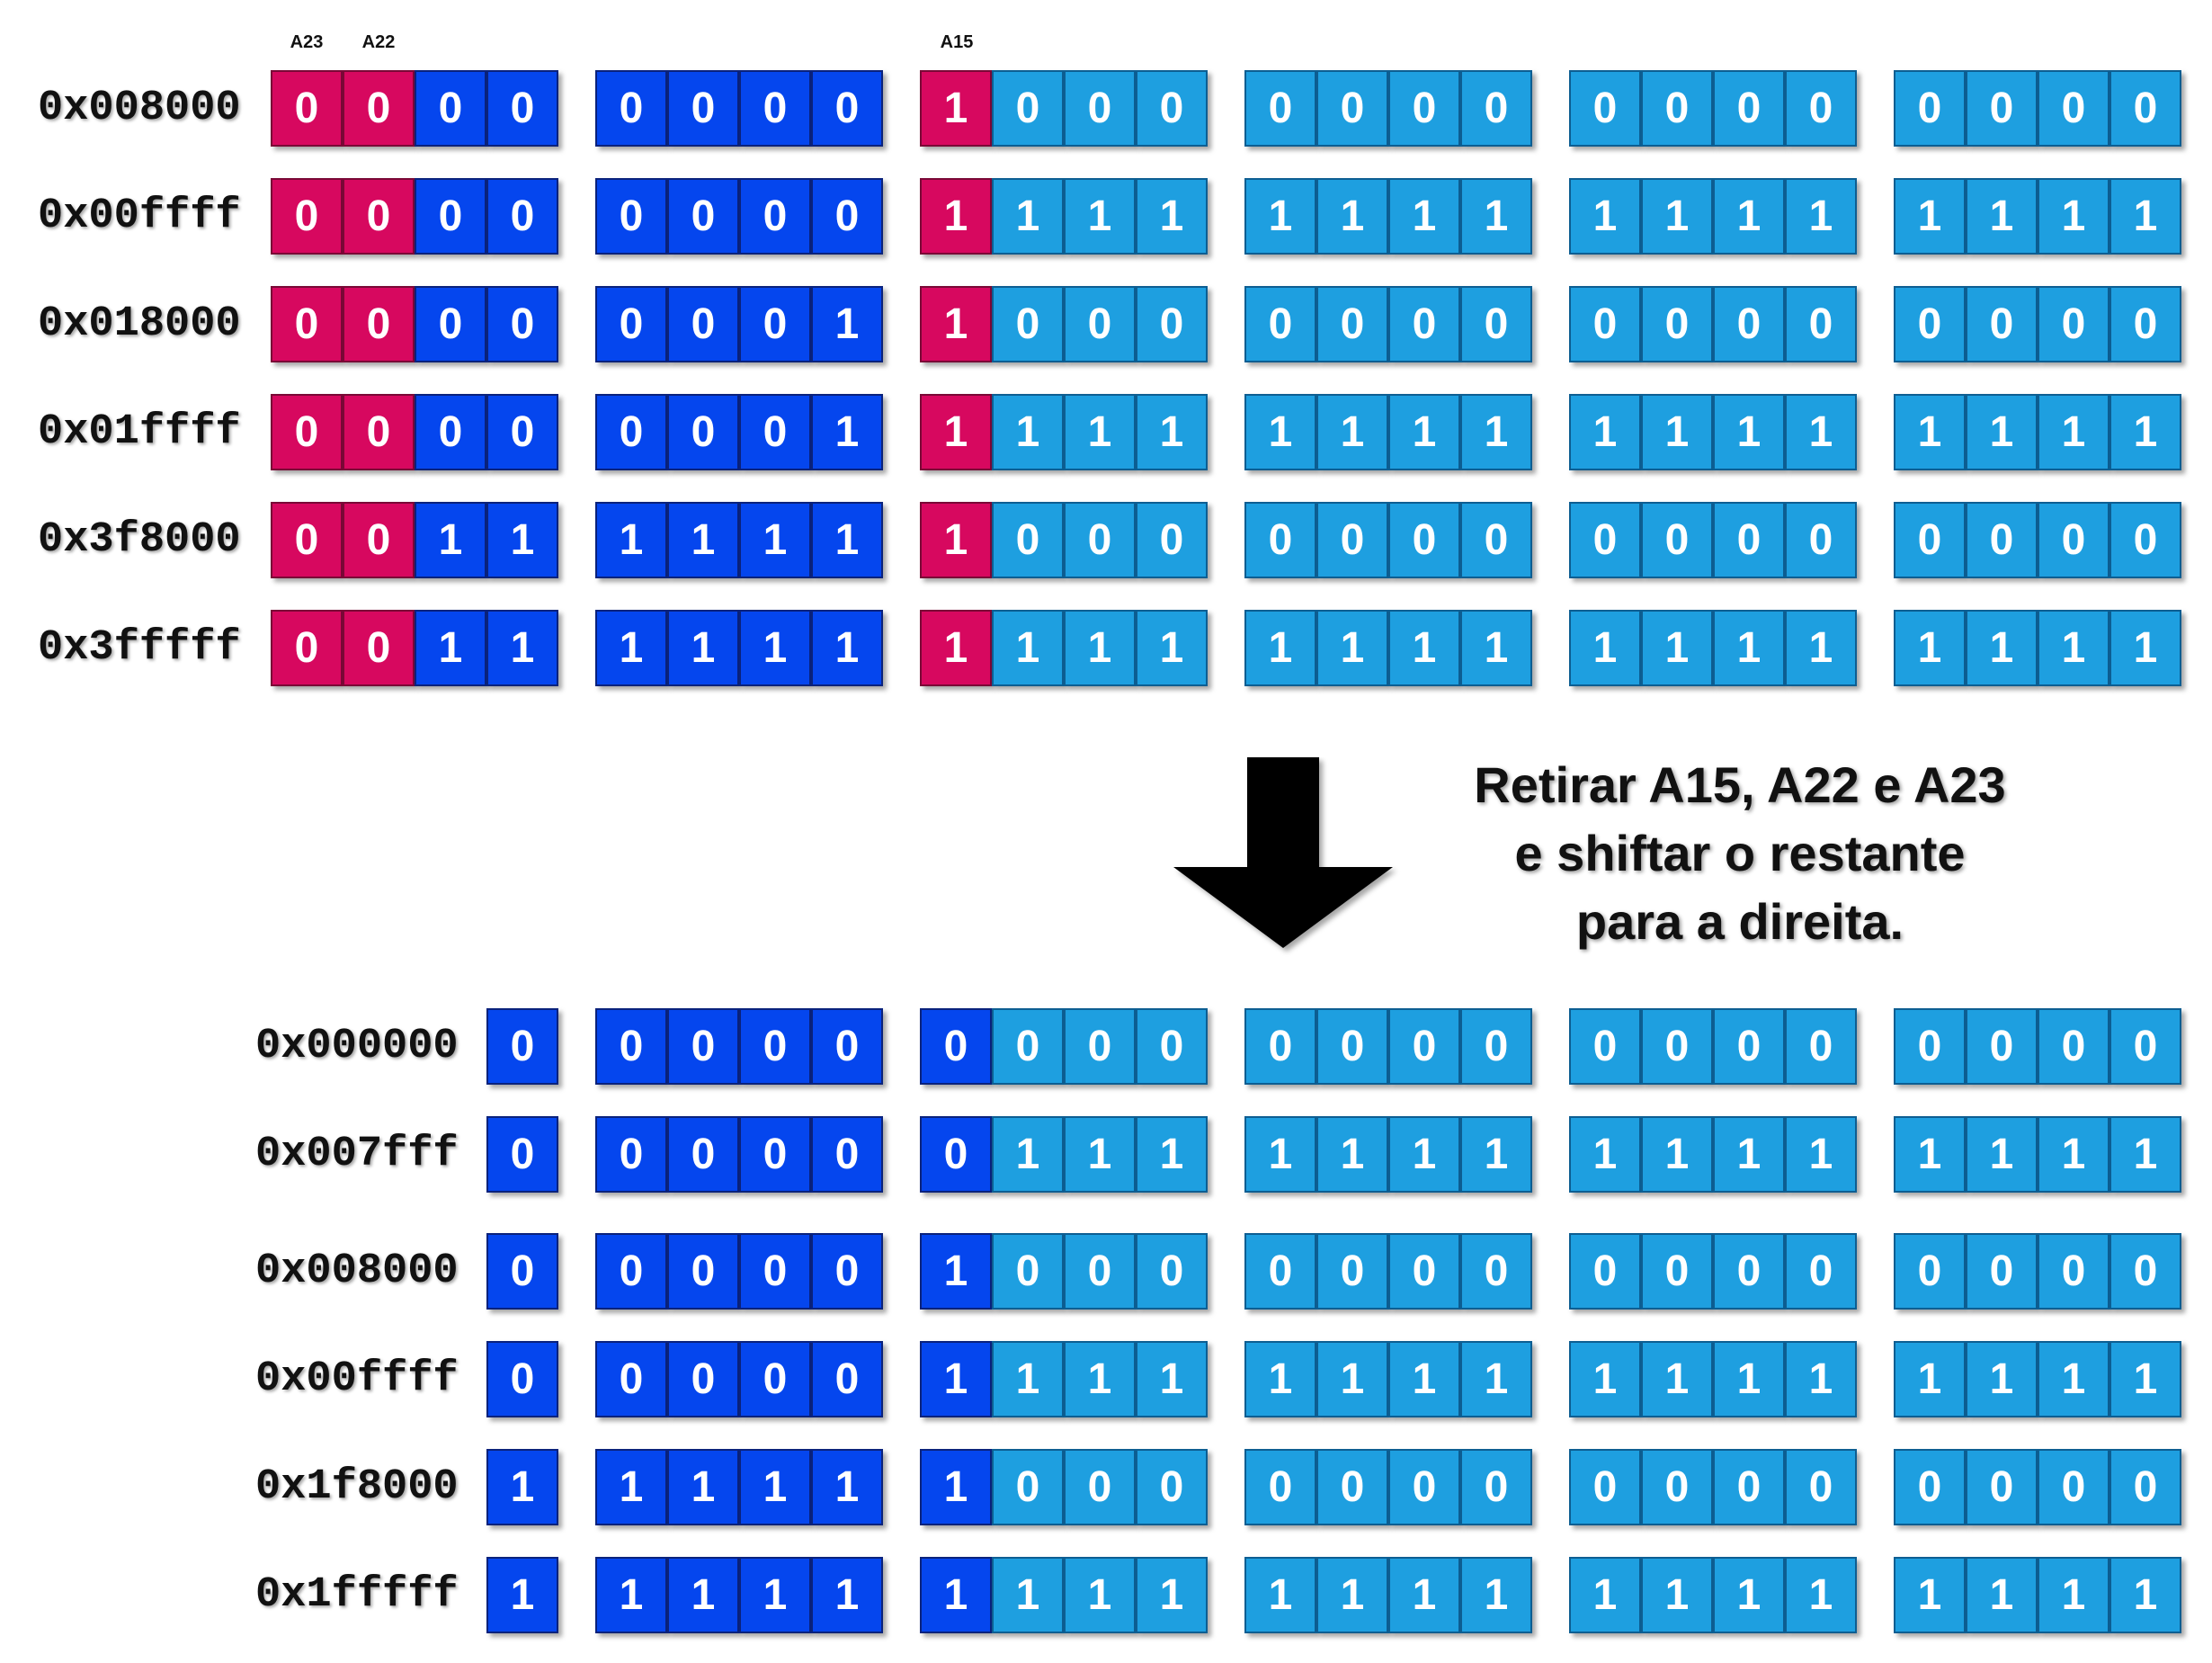  I want to click on shifted-address-label: 0x1fffff, so click(357, 1595).